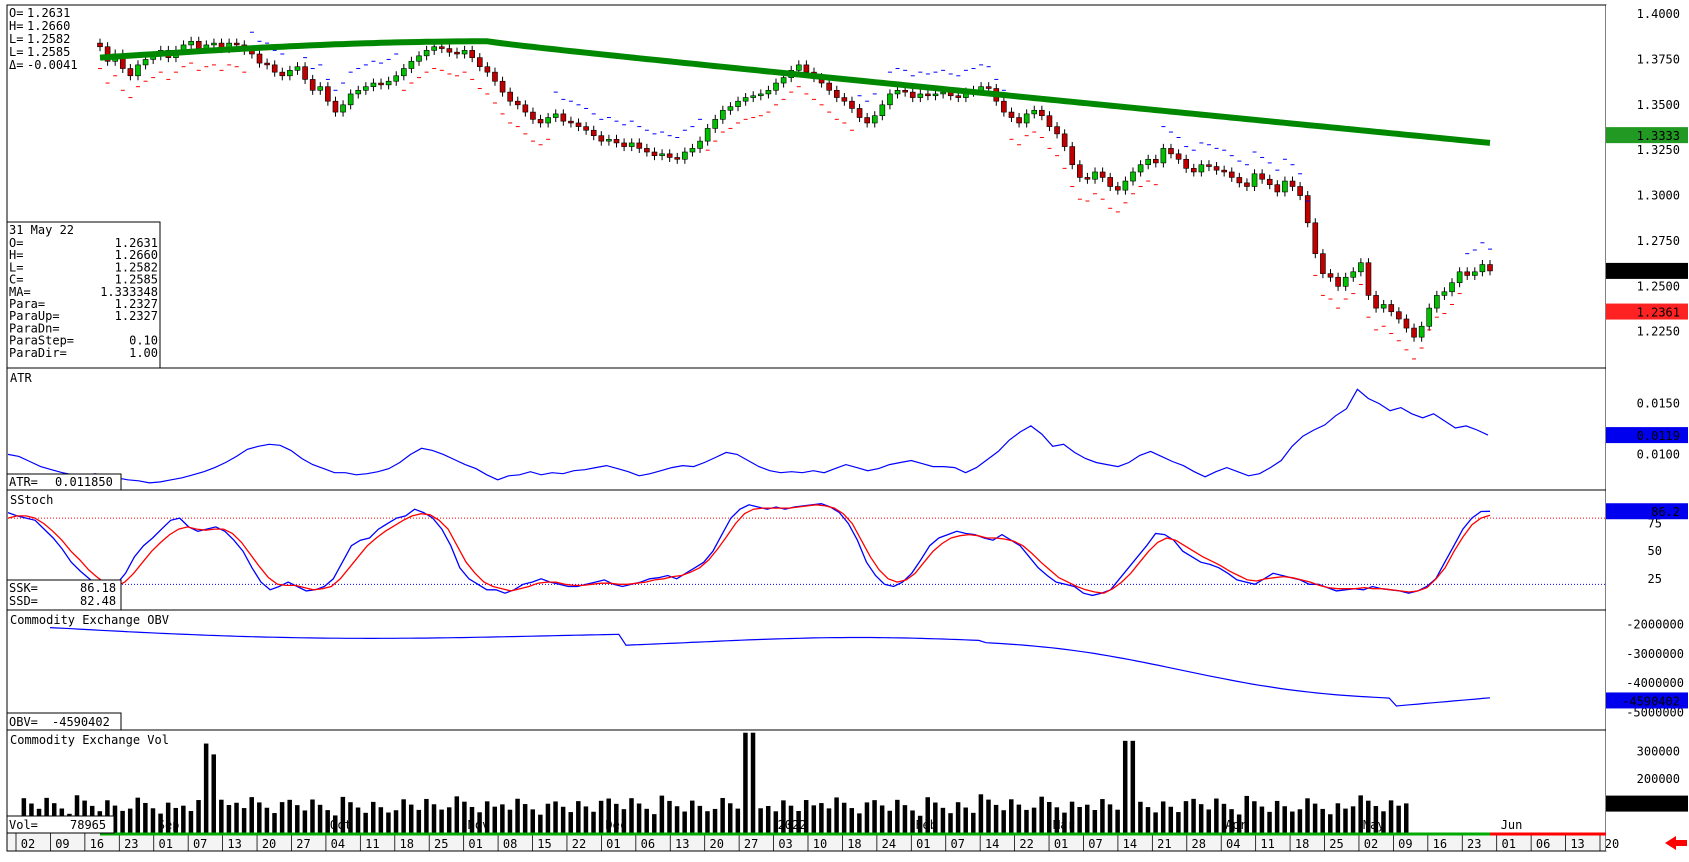 The image size is (1689, 862). What do you see at coordinates (748, 436) in the screenshot?
I see `atr-line` at bounding box center [748, 436].